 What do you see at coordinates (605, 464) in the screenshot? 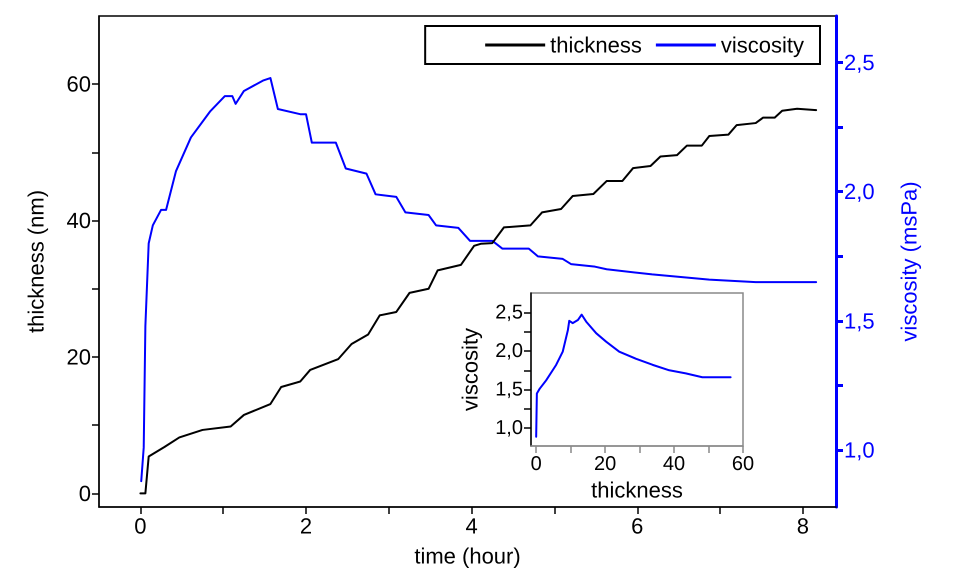
I see `x-tick-label: 20` at bounding box center [605, 464].